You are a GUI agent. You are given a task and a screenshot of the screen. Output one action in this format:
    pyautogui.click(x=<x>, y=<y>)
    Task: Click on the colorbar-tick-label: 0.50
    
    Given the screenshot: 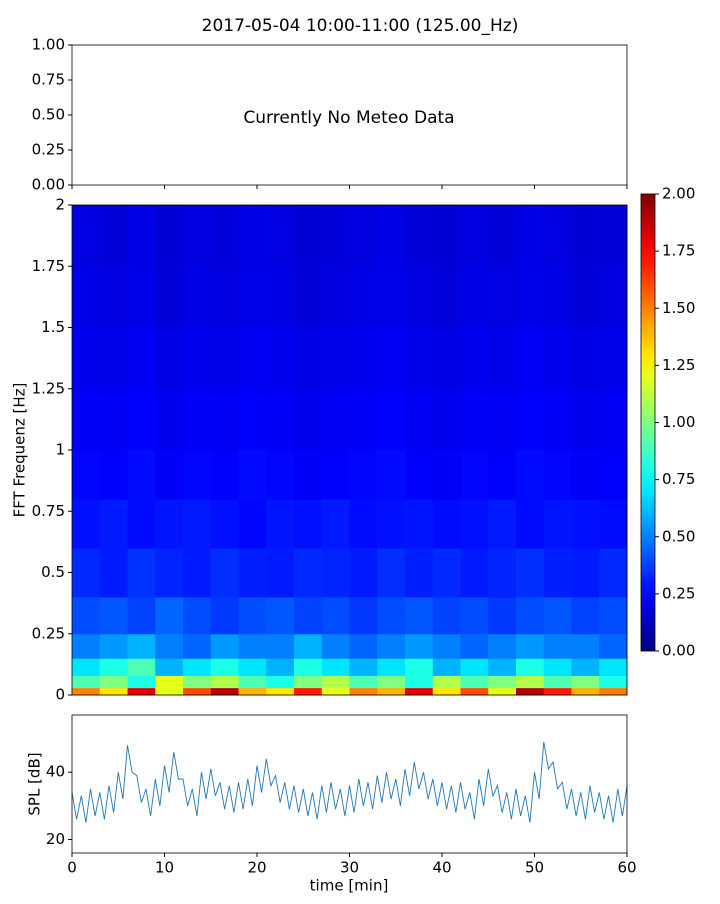 What is the action you would take?
    pyautogui.click(x=678, y=536)
    